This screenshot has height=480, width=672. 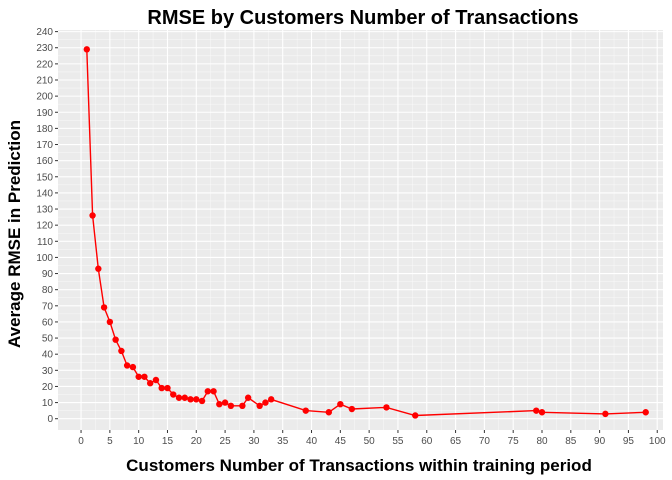 I want to click on x-tick-label: 15, so click(x=168, y=441).